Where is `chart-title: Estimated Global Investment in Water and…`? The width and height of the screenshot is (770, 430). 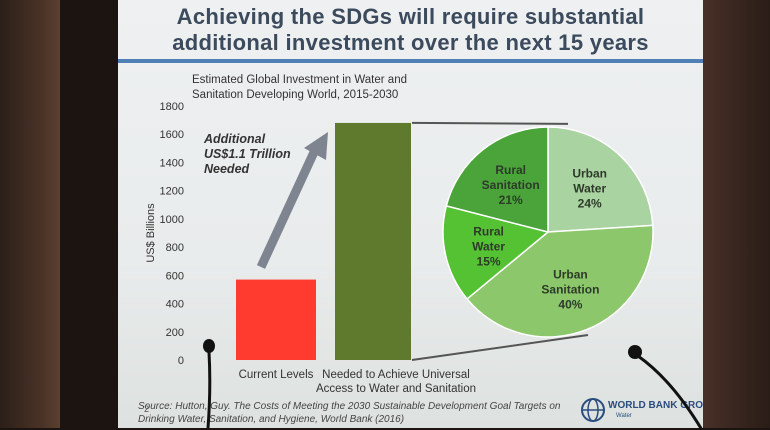 chart-title: Estimated Global Investment in Water and… is located at coordinates (312, 88).